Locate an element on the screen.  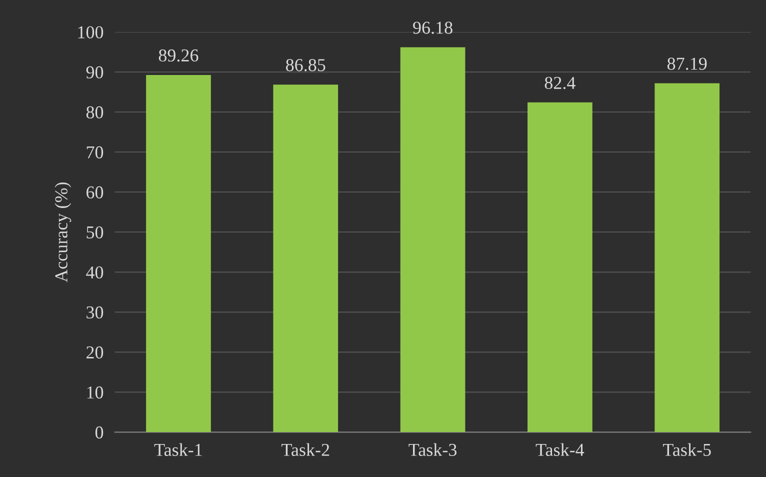
data-label: 86.85 is located at coordinates (306, 65).